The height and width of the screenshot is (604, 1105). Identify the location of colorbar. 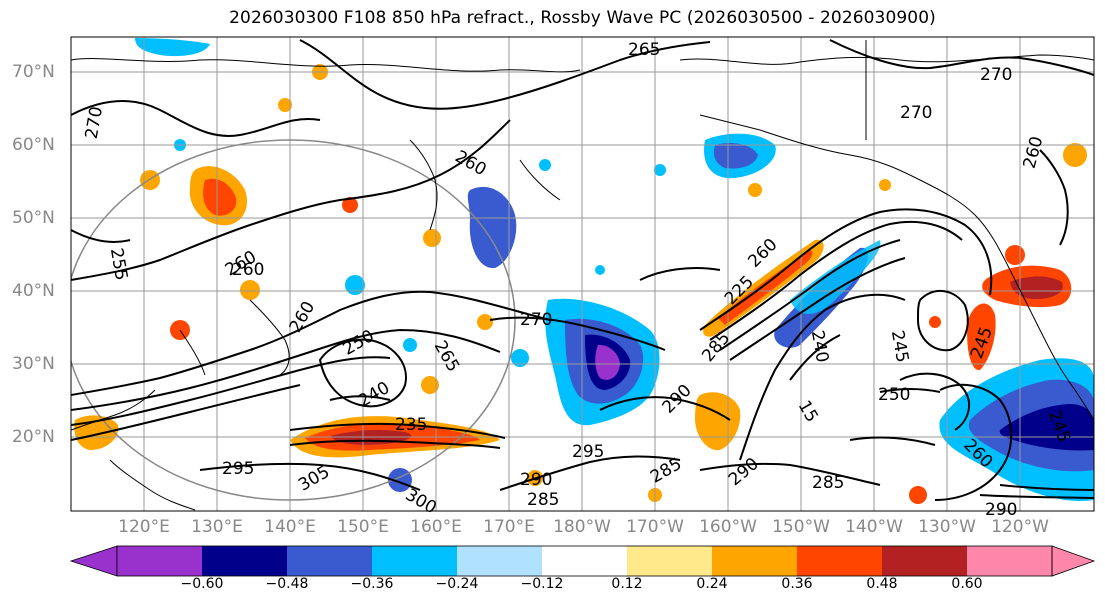
(582, 561).